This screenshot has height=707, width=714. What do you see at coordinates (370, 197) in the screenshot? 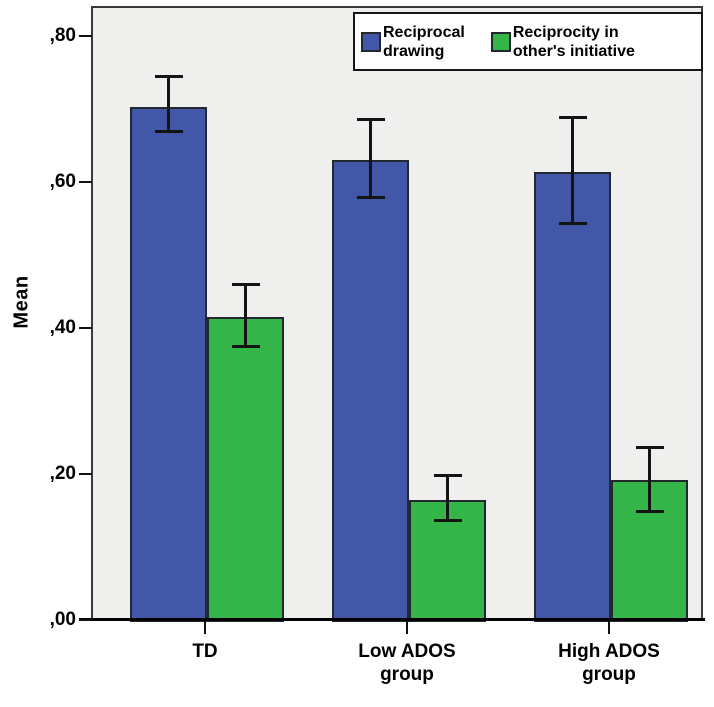
I see `error-cap-bottom-low-ados-group-reciprocal-drawing` at bounding box center [370, 197].